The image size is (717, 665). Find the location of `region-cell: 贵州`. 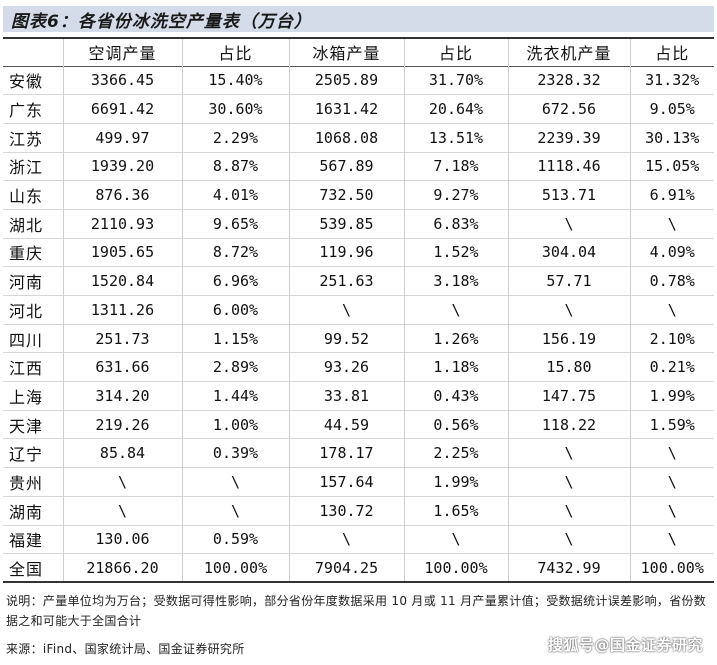

region-cell: 贵州 is located at coordinates (26, 483).